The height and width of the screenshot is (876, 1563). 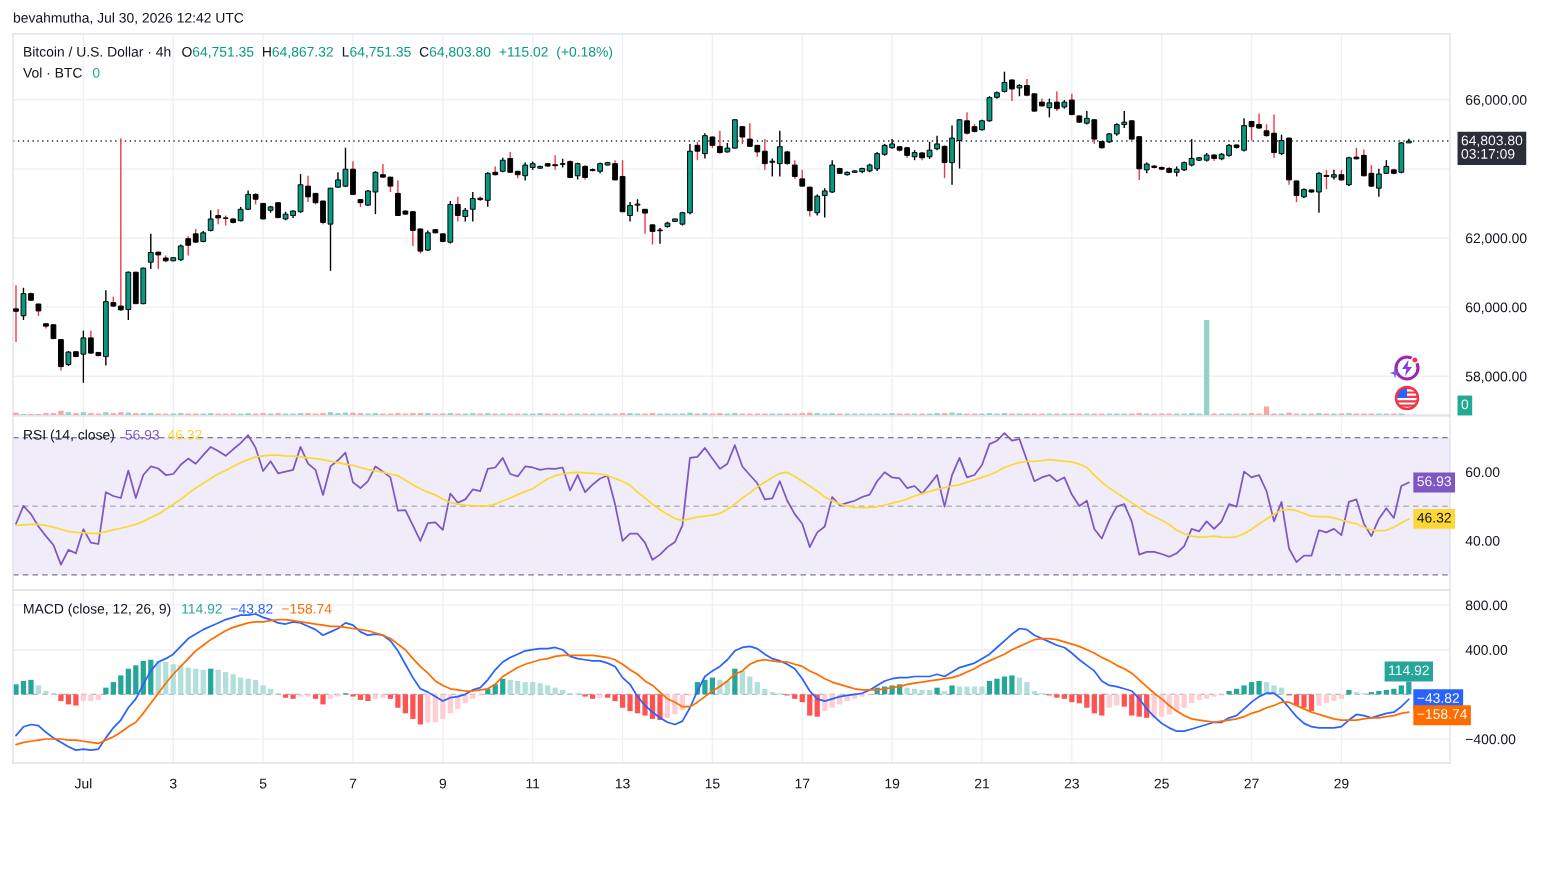 I want to click on y-tick-label: 800.00, so click(x=1486, y=605).